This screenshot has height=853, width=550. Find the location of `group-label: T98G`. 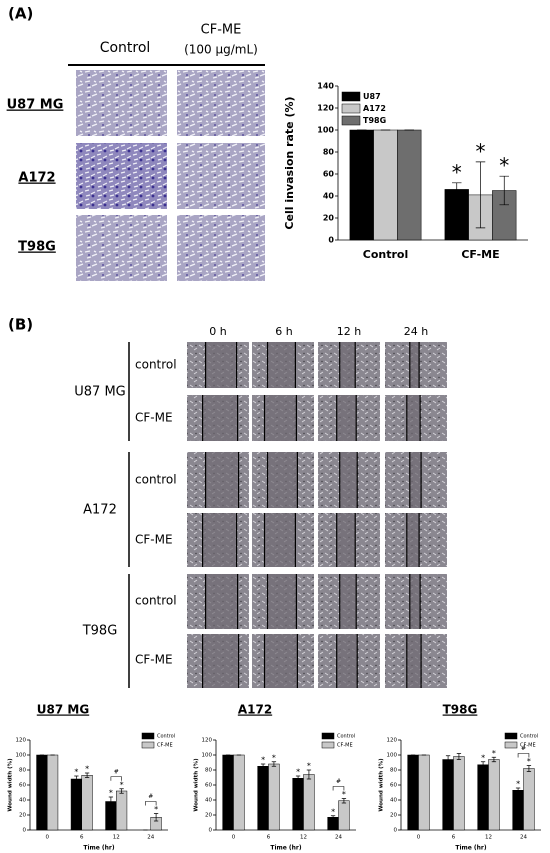

group-label: T98G is located at coordinates (100, 631).